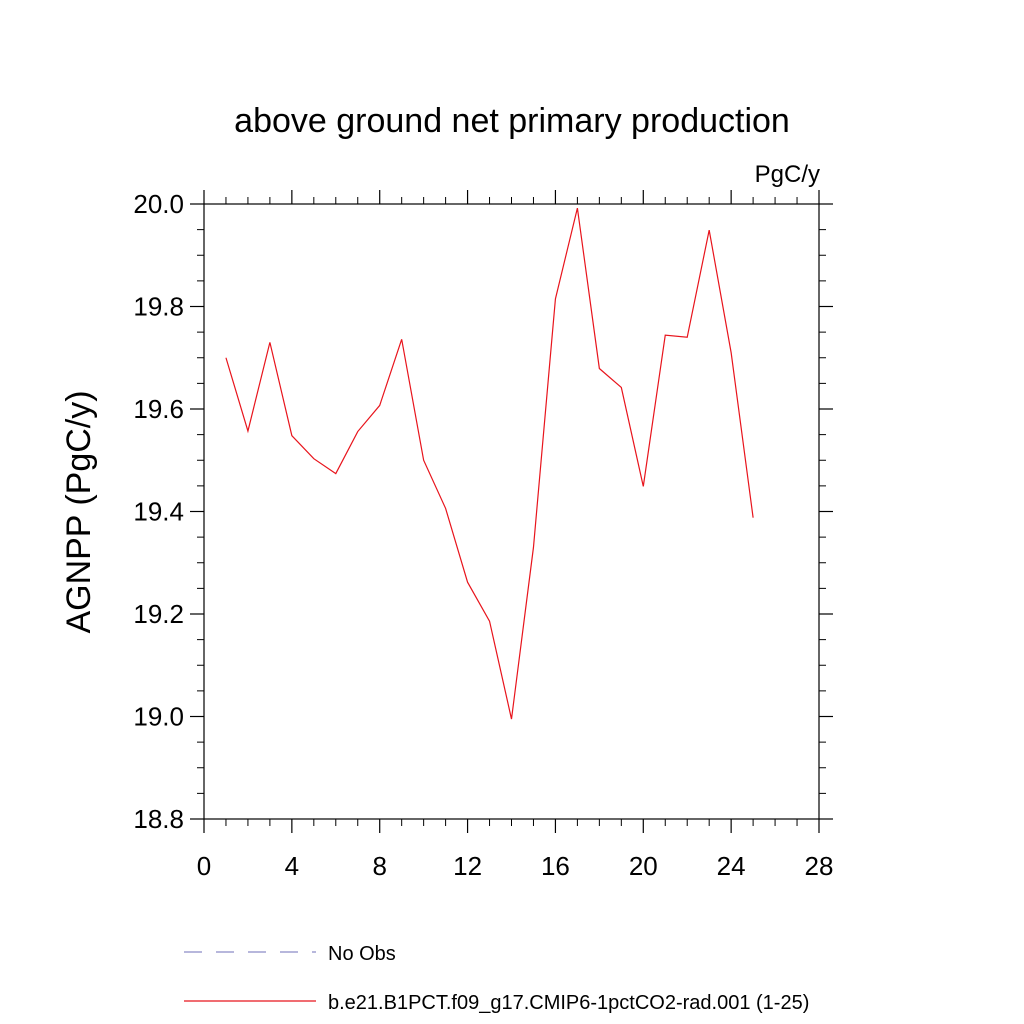 The height and width of the screenshot is (1024, 1024). Describe the element at coordinates (79, 511) in the screenshot. I see `y-axis-label: AGNPP (PgC/y)` at that location.